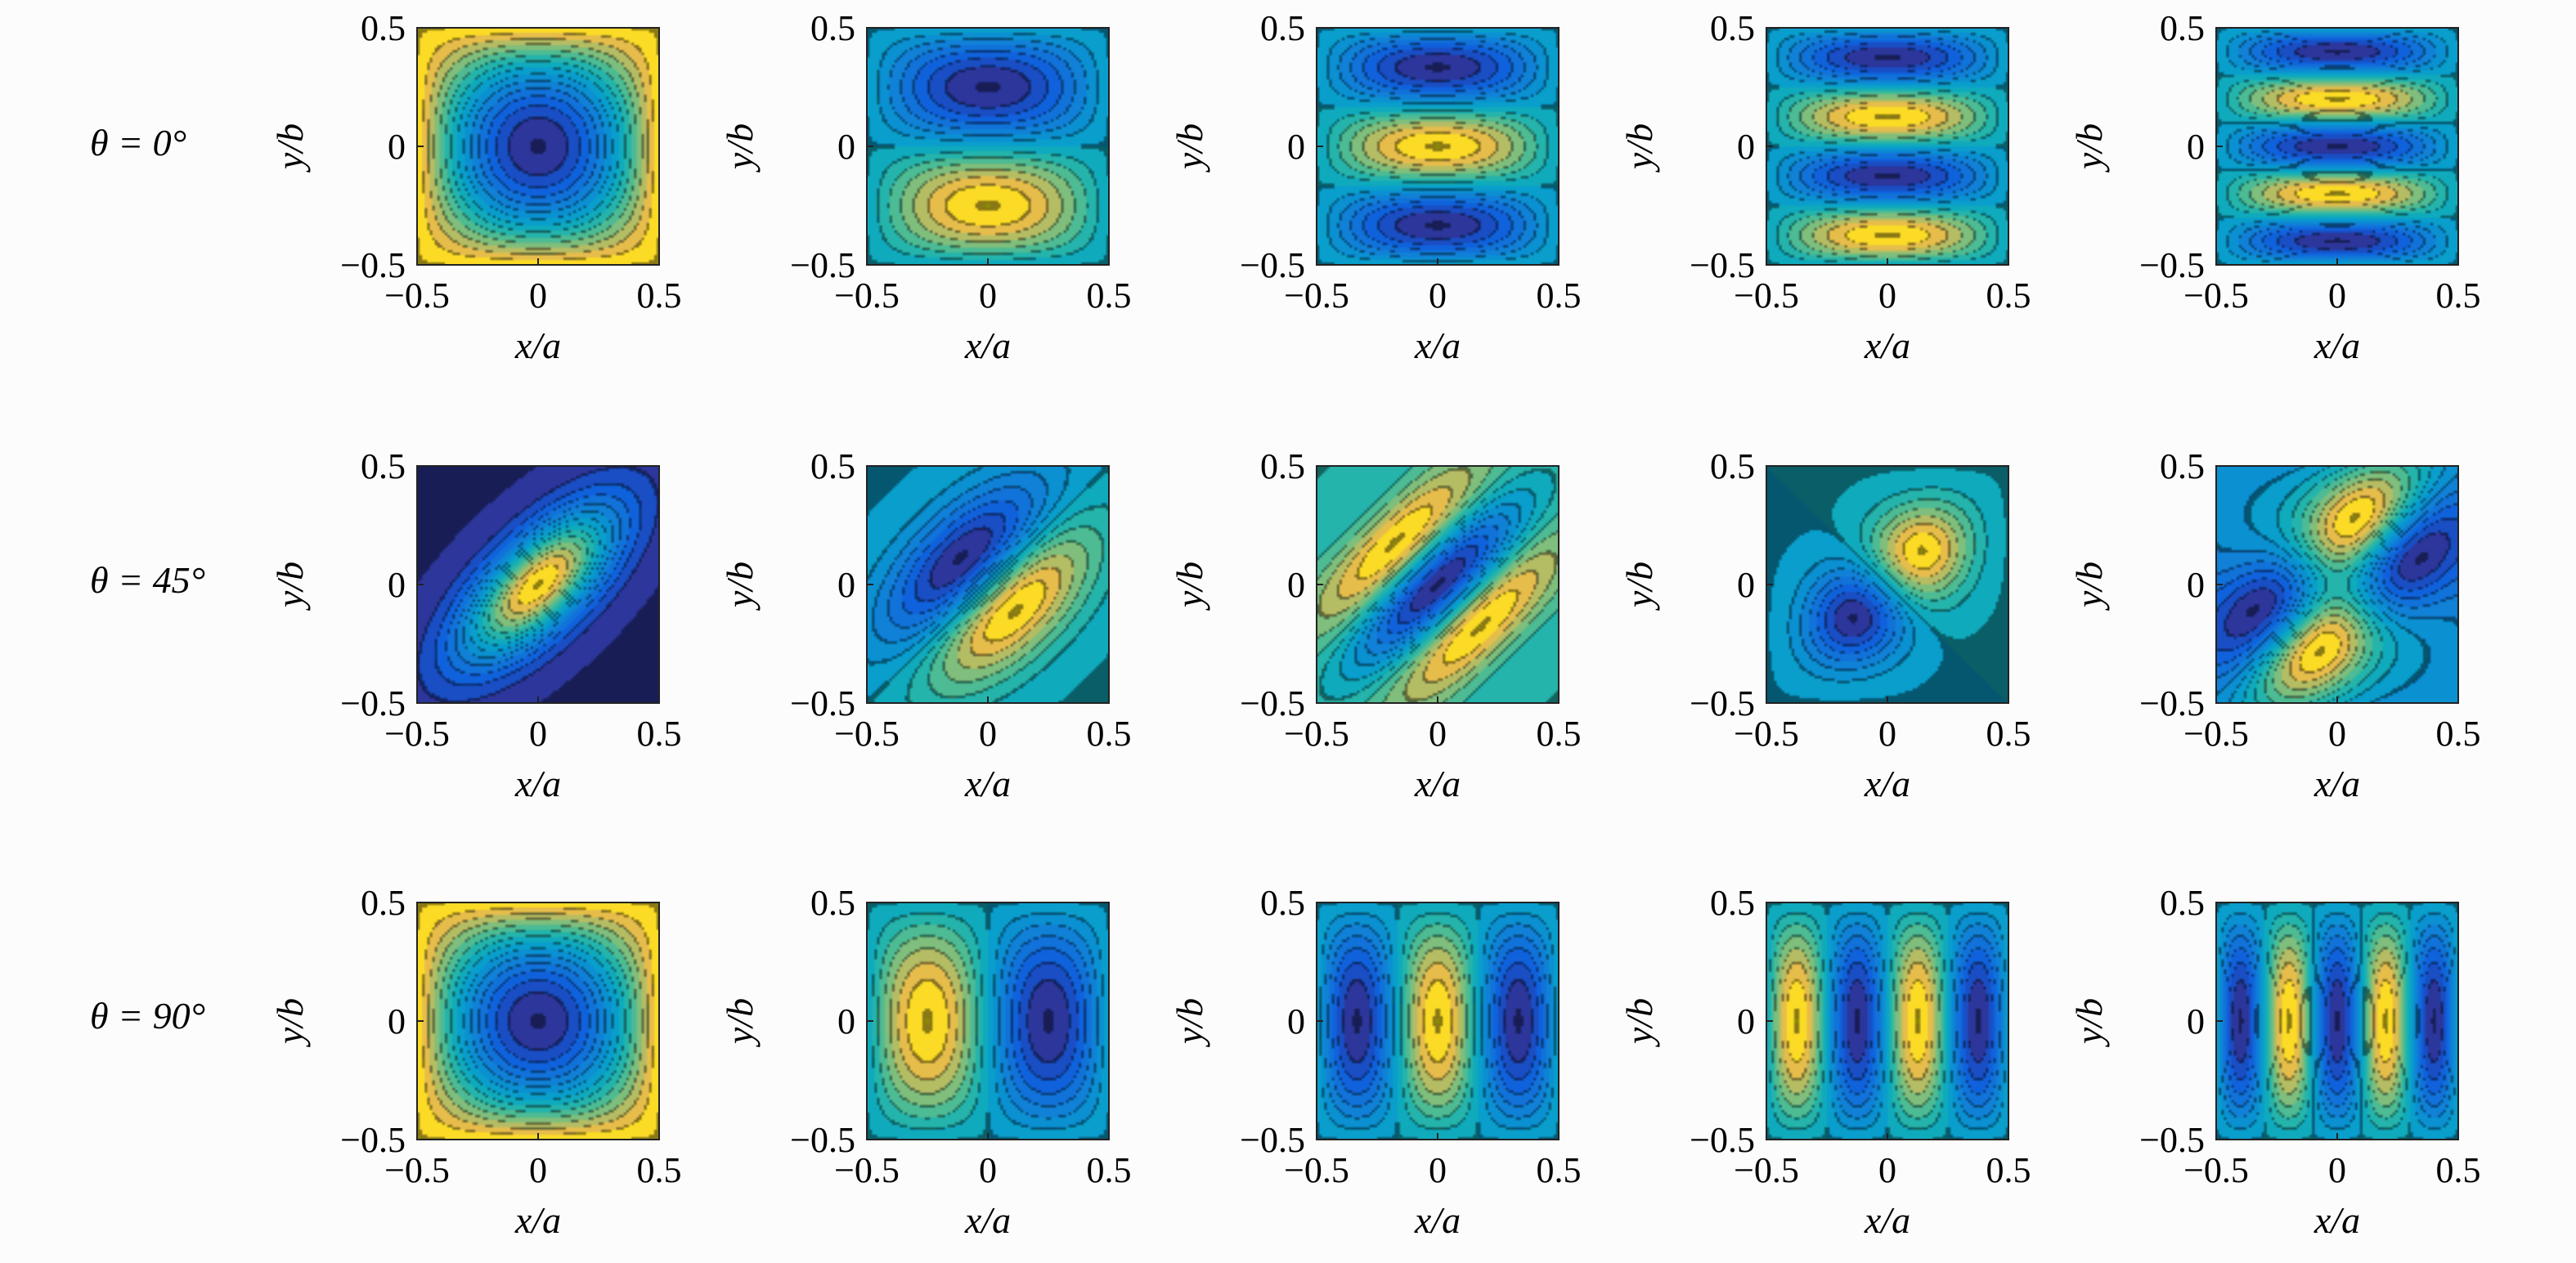 Image resolution: width=2576 pixels, height=1263 pixels. I want to click on panel-r2-c0: −0.5 0 0.5 0.5 0 −0.5 x/a y/b, so click(476, 1062).